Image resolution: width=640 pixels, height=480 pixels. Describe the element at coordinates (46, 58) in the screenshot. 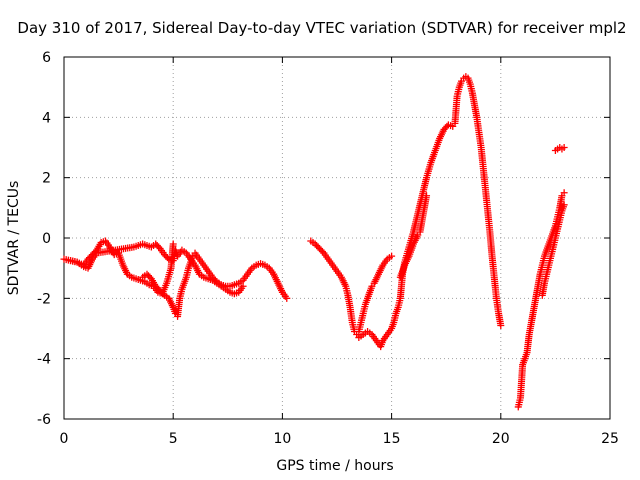

I see `y-tick-label: 6` at that location.